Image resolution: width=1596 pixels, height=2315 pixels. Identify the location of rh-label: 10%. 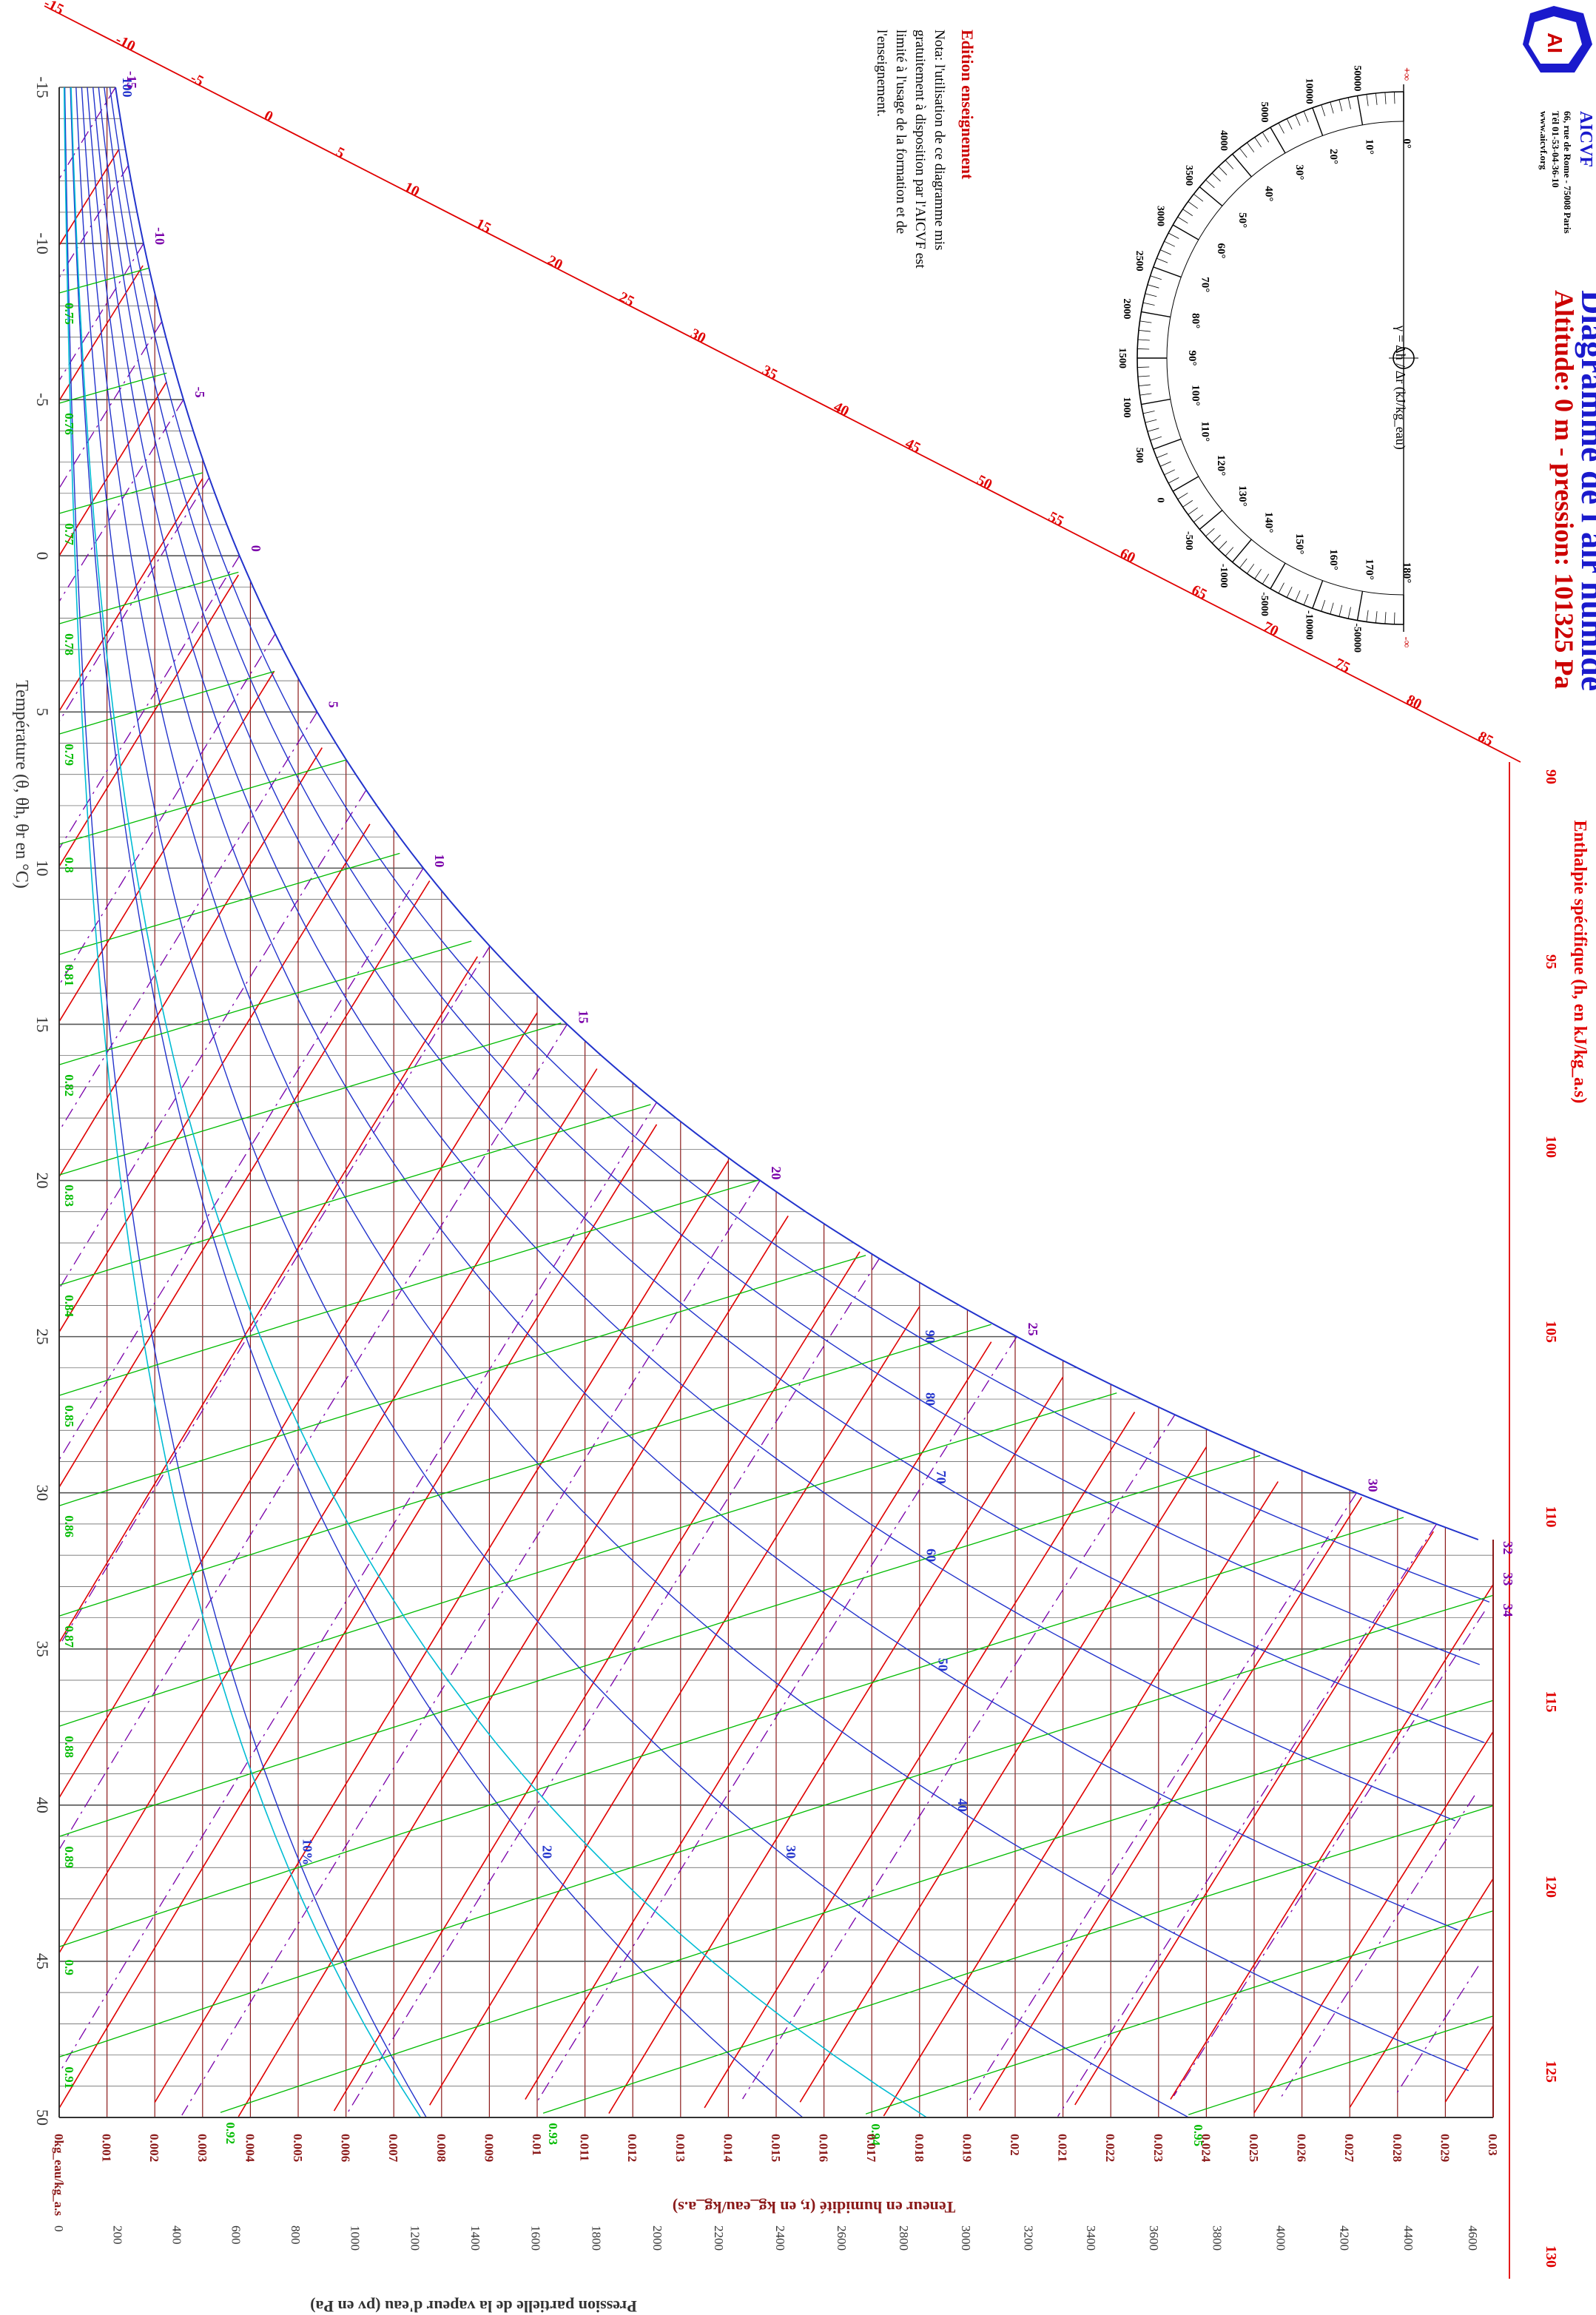
(307, 1852).